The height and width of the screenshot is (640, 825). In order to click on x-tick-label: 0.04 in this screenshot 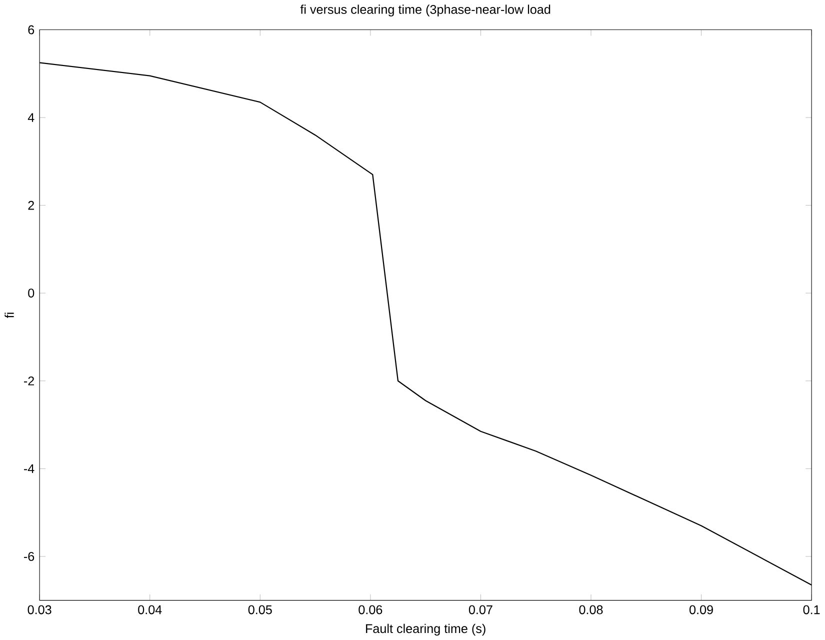, I will do `click(150, 609)`.